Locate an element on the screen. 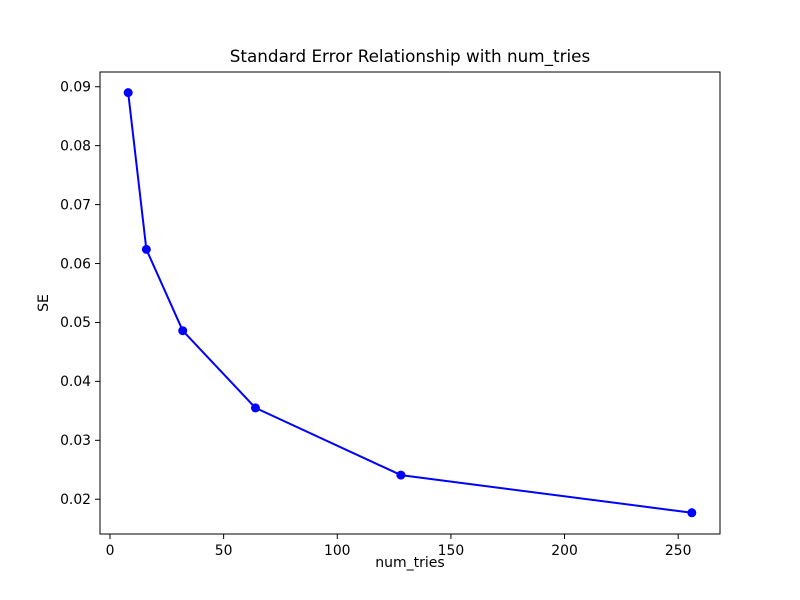 The image size is (800, 600). y-tick-label: 0.08 is located at coordinates (75, 146).